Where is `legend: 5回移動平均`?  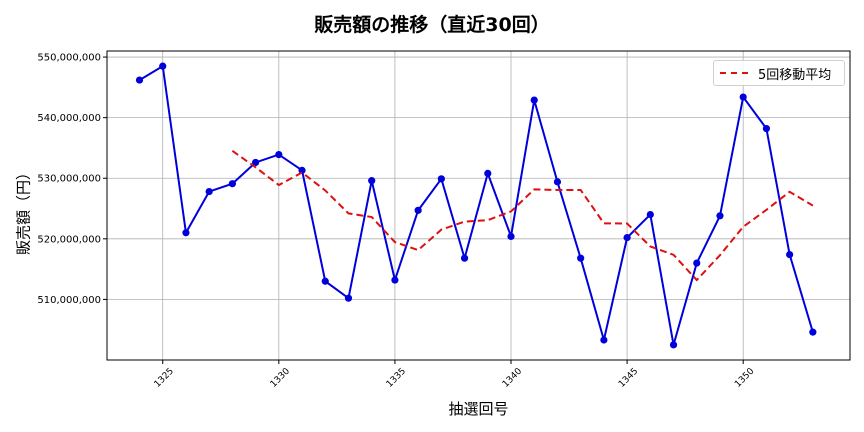
legend: 5回移動平均 is located at coordinates (779, 73).